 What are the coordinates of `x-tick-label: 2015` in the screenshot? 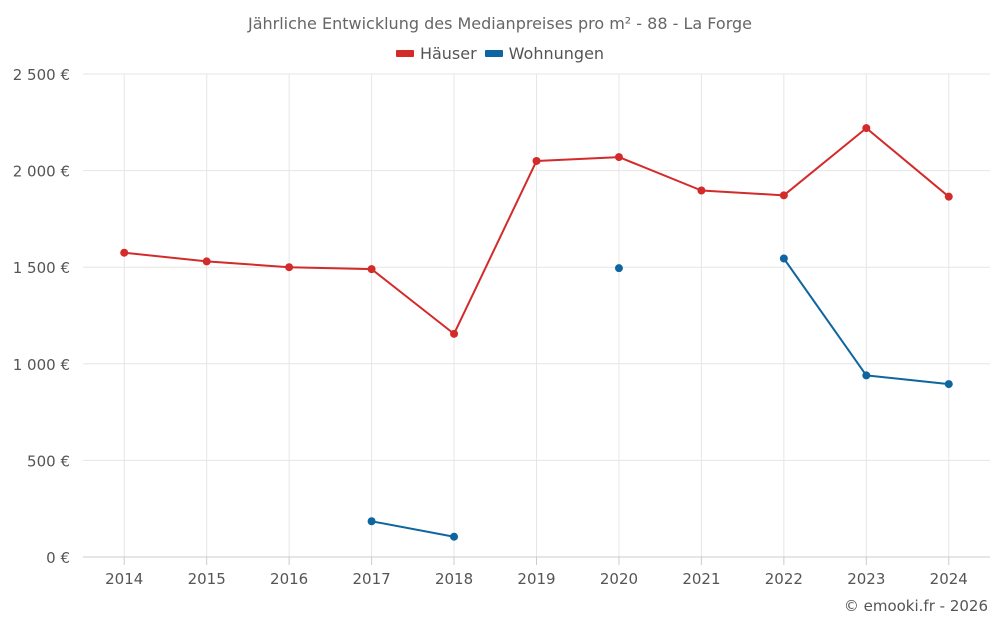 It's located at (207, 579).